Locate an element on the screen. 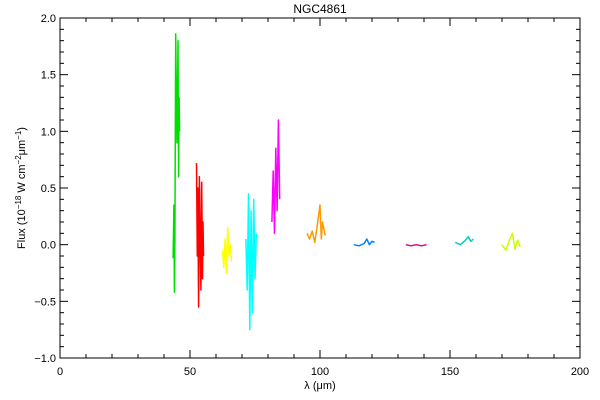  y-tick-label: 0.5 is located at coordinates (48, 189).